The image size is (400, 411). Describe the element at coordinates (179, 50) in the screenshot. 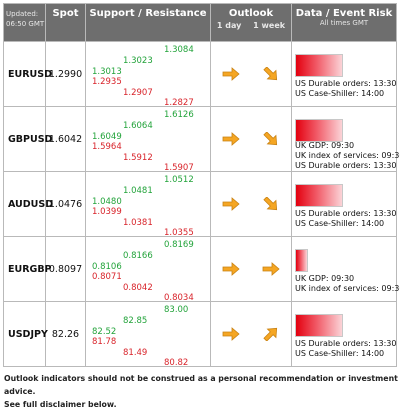

I see `resistance-3-value: 1.3084` at that location.